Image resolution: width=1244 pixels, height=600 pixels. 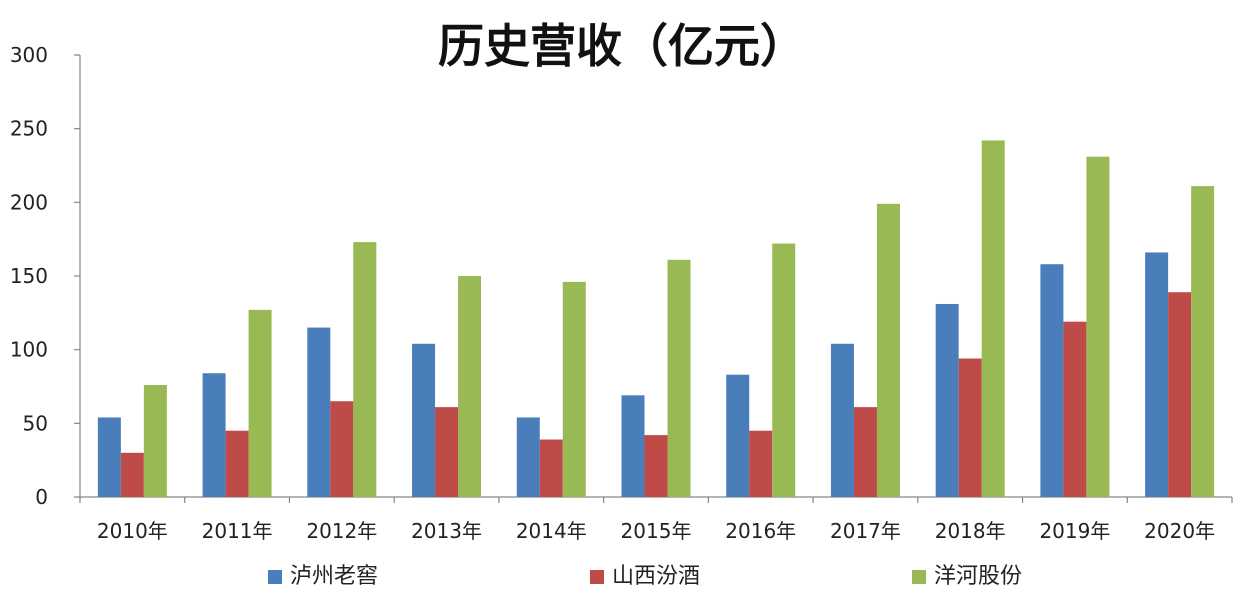 I want to click on x-tick-label: 2011年, so click(x=237, y=531).